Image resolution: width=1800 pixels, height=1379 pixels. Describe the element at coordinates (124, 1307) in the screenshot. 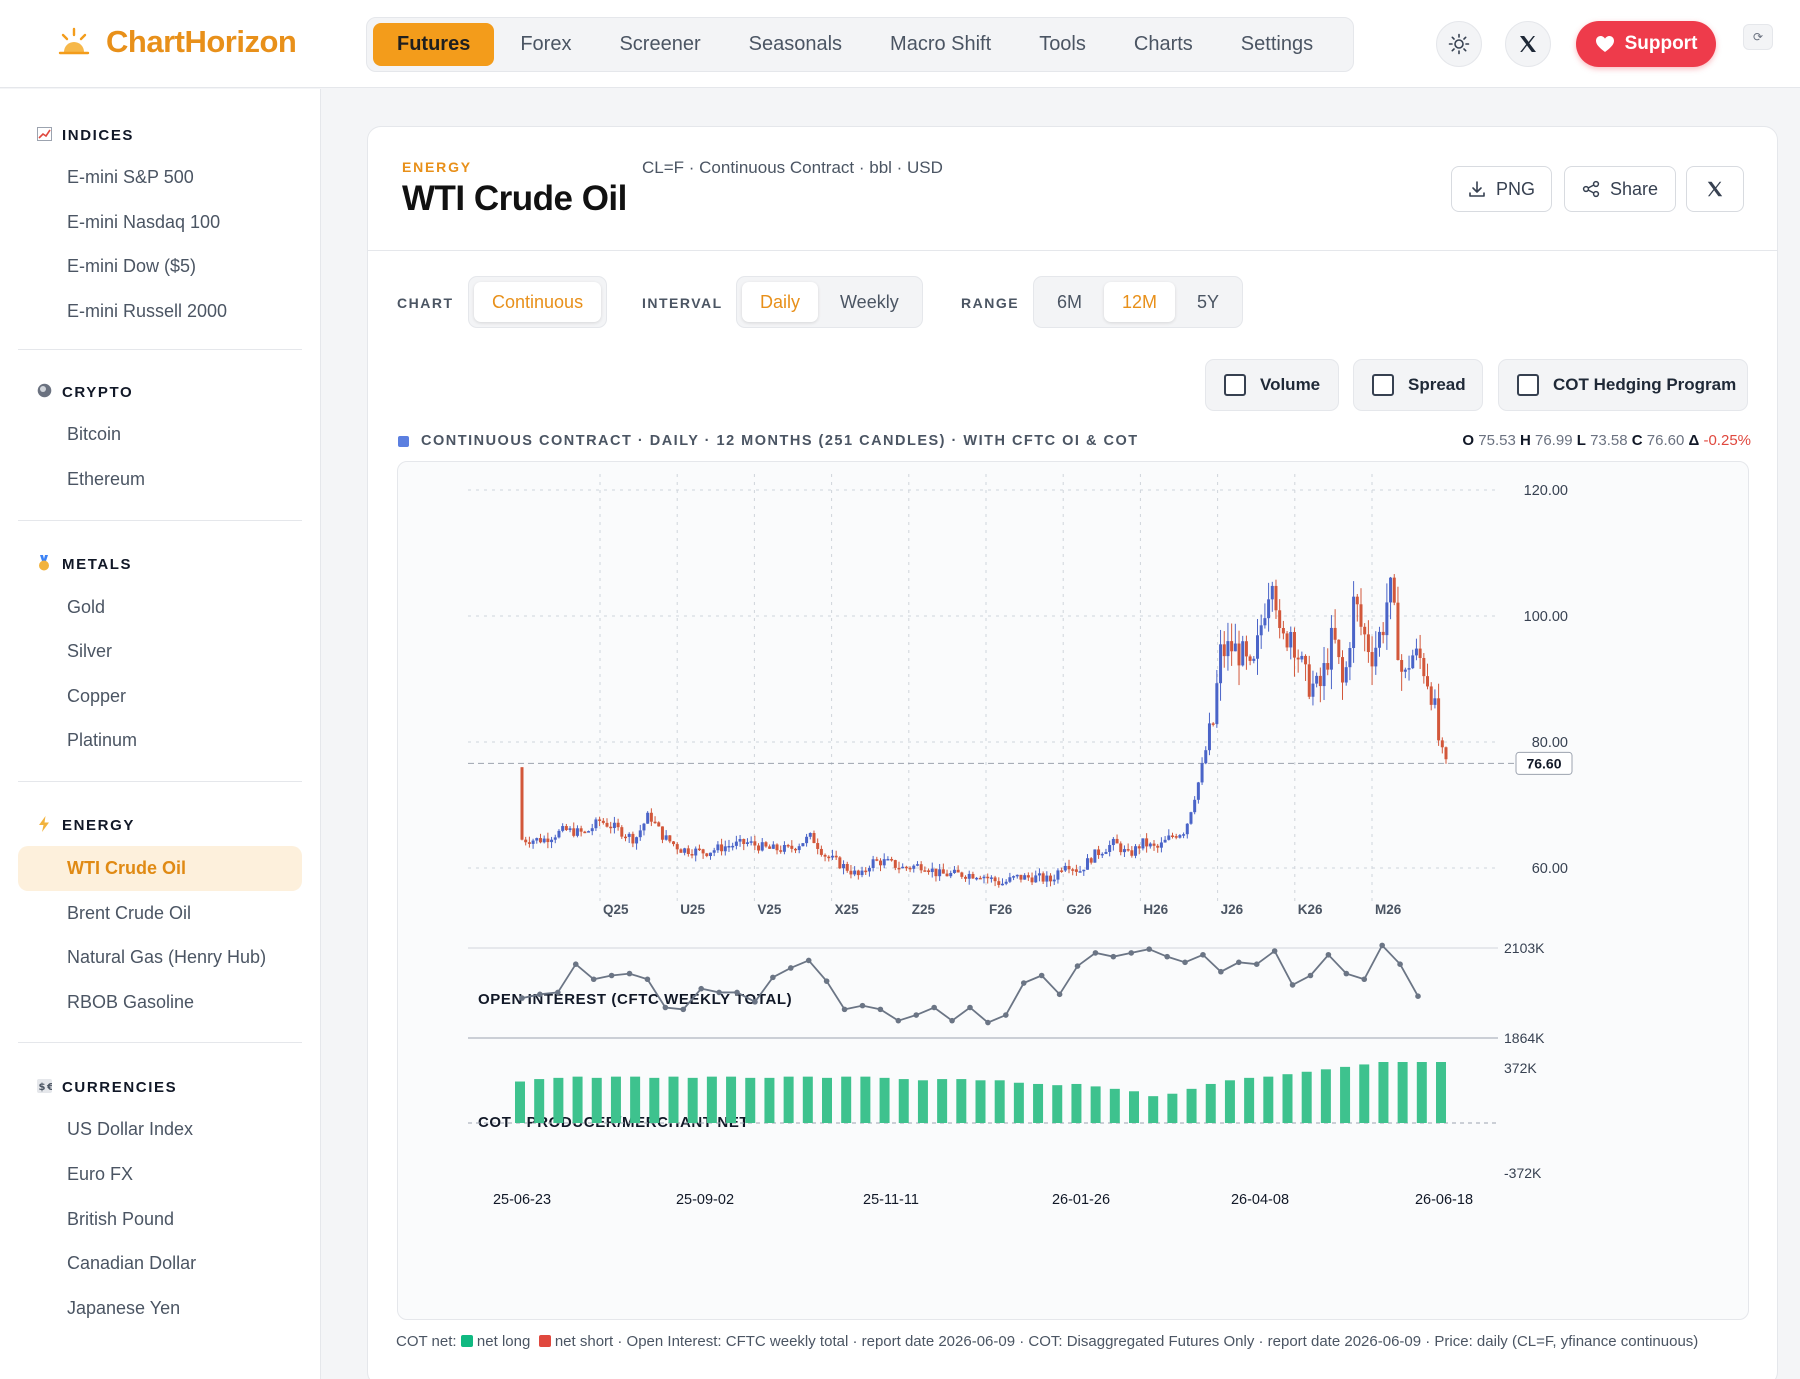

I see `sidebar-item-jpy: Japanese Yen` at that location.